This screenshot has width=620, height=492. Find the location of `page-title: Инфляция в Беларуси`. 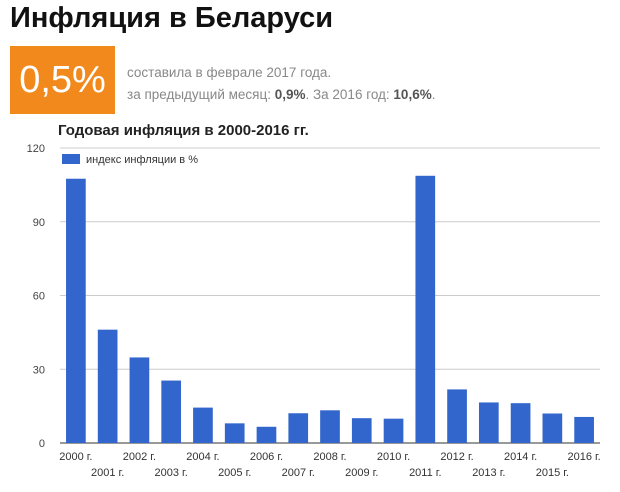

page-title: Инфляция в Беларуси is located at coordinates (172, 18).